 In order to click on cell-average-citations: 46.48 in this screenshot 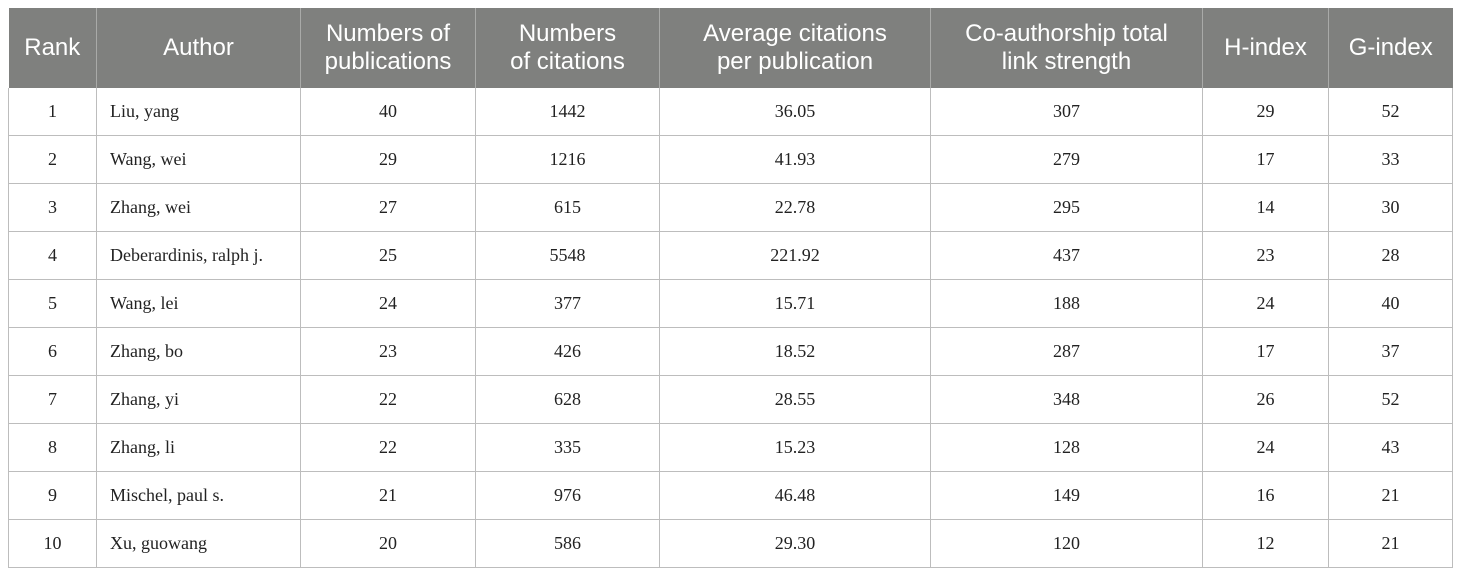, I will do `click(795, 495)`.